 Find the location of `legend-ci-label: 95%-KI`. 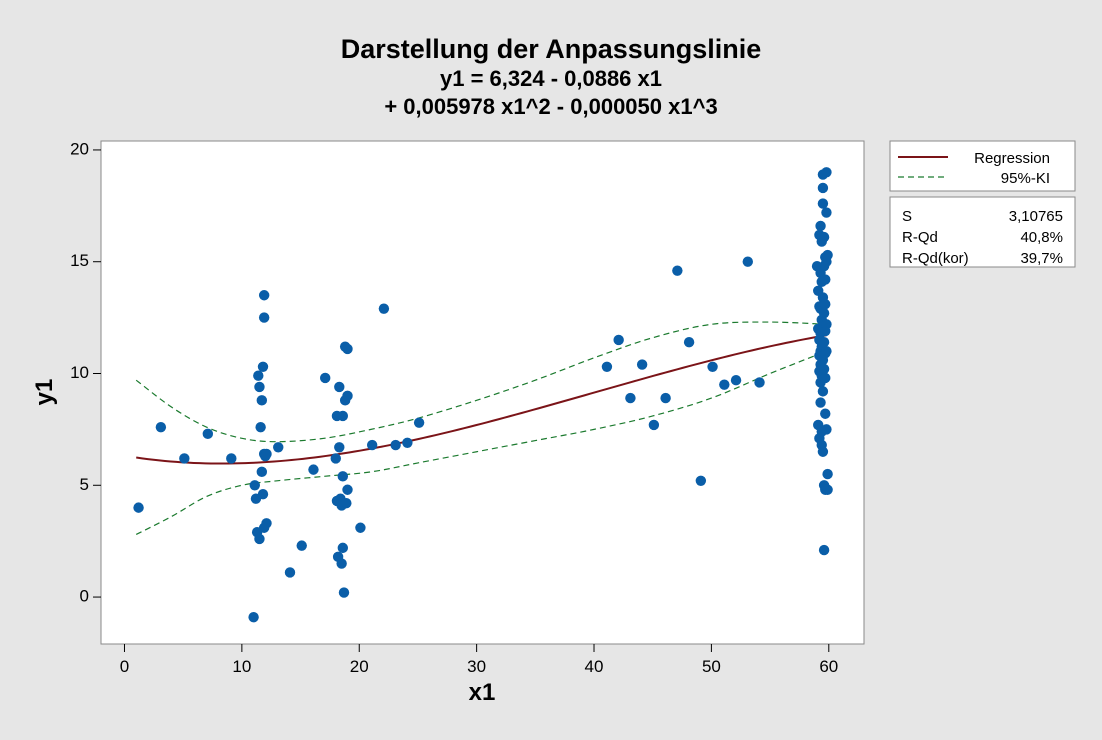

legend-ci-label: 95%-KI is located at coordinates (1025, 178).